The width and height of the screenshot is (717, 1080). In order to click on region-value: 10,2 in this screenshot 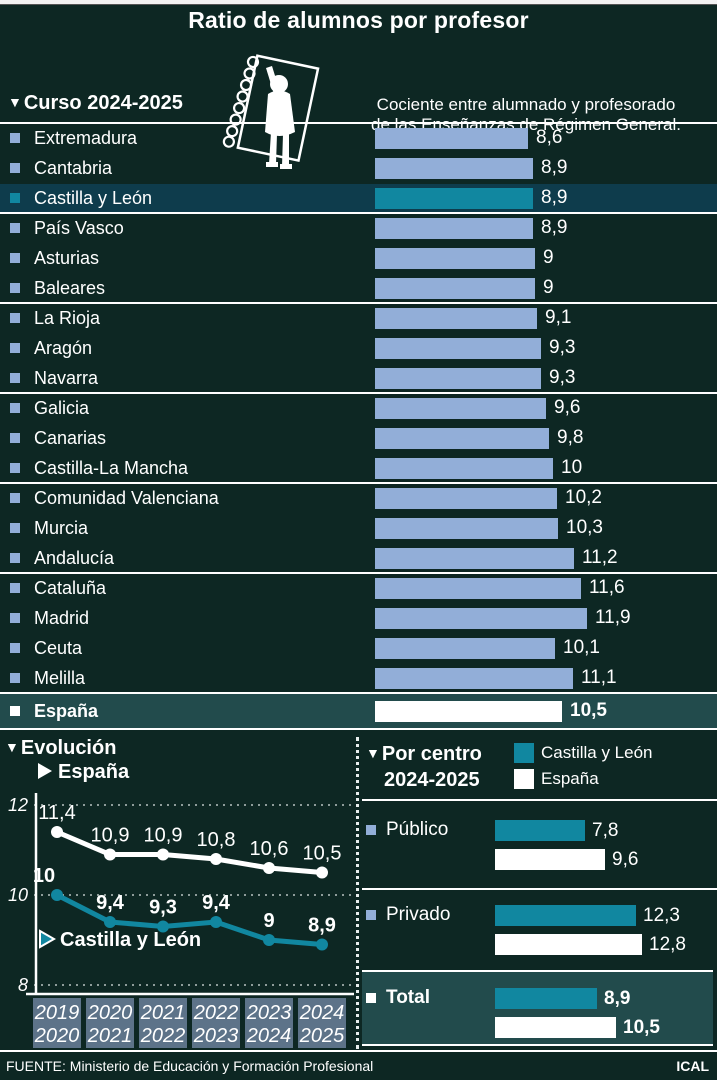, I will do `click(583, 497)`.